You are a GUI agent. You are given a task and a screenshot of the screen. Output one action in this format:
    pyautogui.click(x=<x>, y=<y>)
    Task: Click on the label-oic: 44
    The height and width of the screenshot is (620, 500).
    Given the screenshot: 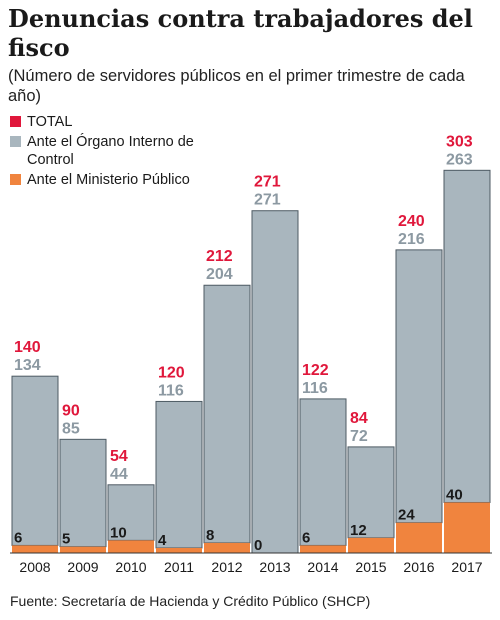 What is the action you would take?
    pyautogui.click(x=119, y=474)
    